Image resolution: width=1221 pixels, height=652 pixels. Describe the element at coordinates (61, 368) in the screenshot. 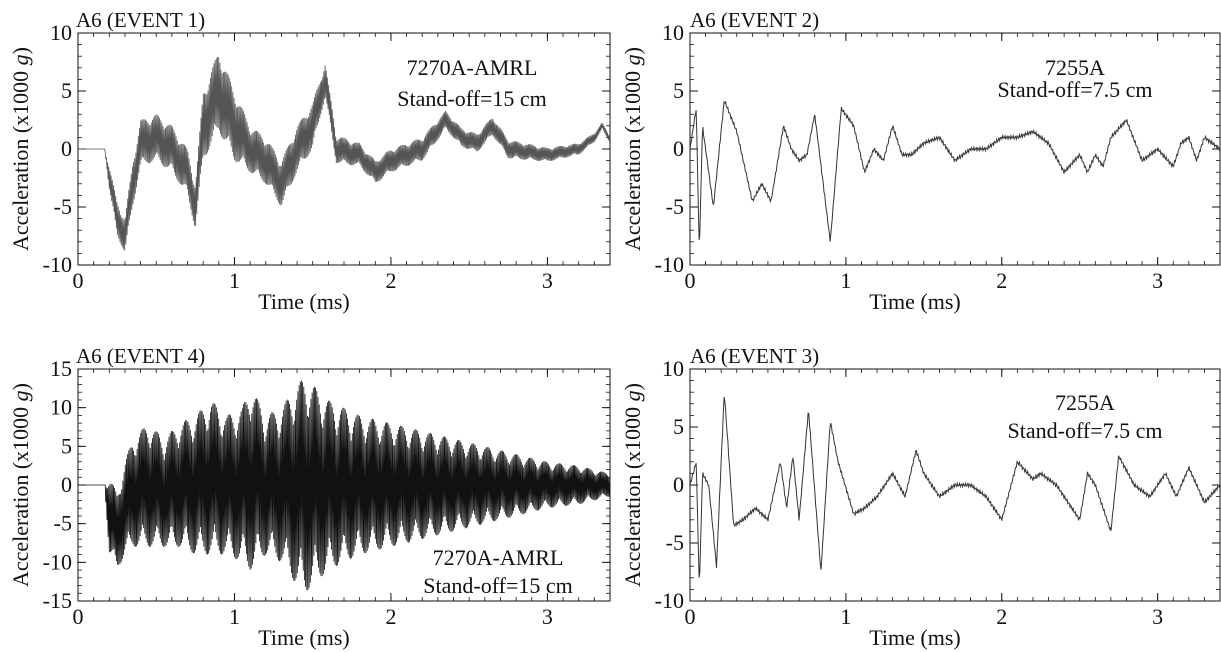

I see `y-tick-label: 15` at that location.